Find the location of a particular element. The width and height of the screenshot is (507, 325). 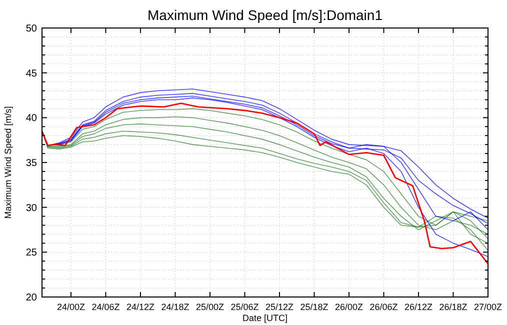

x-tick-label: 25/18Z is located at coordinates (314, 307).